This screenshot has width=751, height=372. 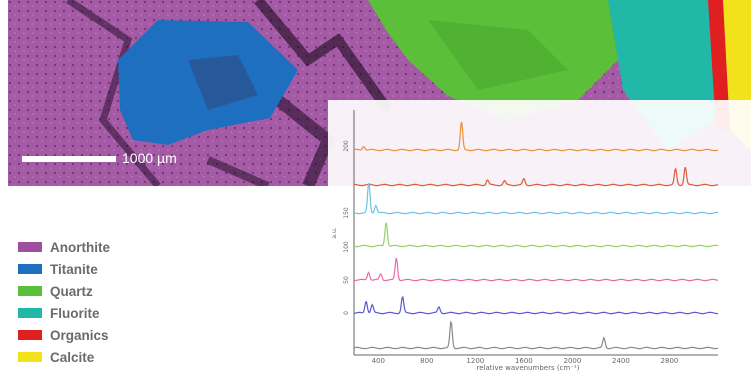 I want to click on x-axis-label: relative wavenumbers (cm⁻¹), so click(x=528, y=368).